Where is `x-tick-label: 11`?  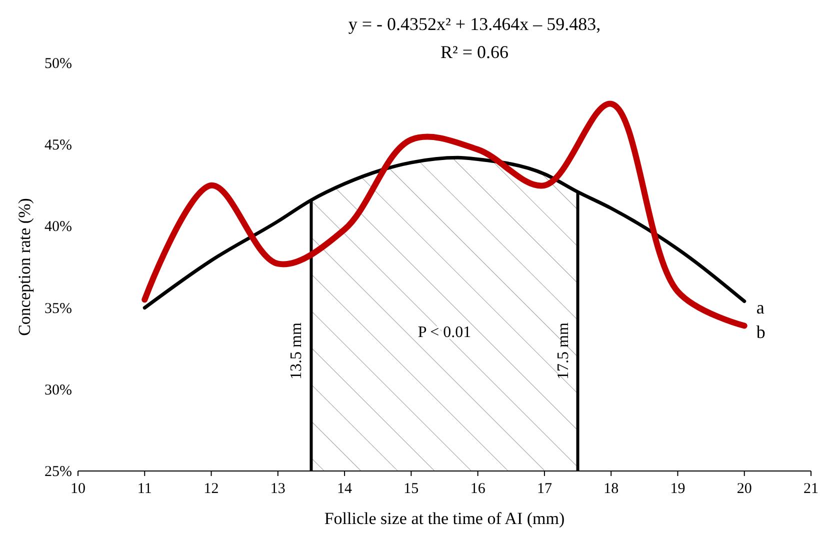 x-tick-label: 11 is located at coordinates (144, 489).